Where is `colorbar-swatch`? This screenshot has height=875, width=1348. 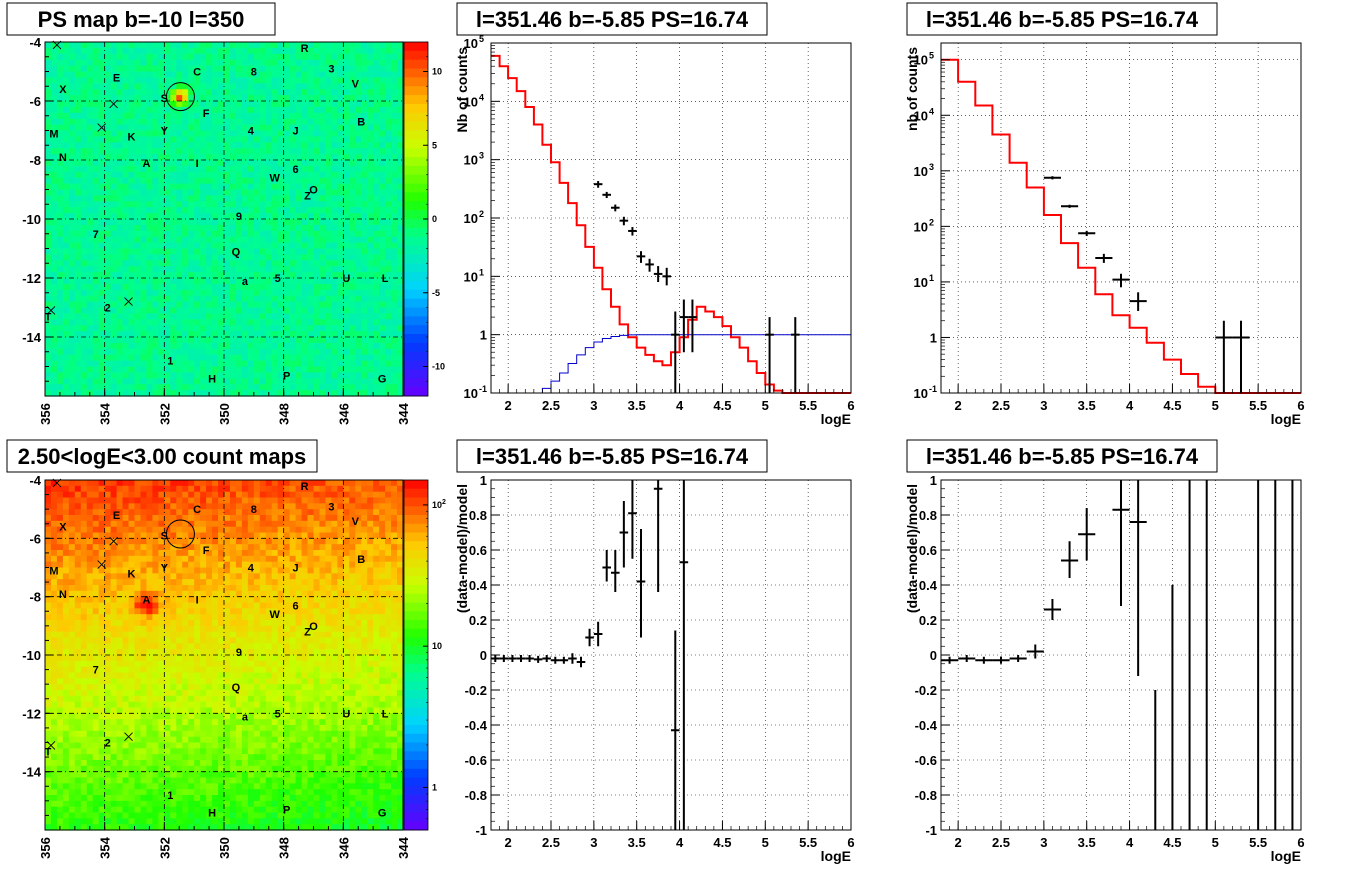 colorbar-swatch is located at coordinates (416, 250).